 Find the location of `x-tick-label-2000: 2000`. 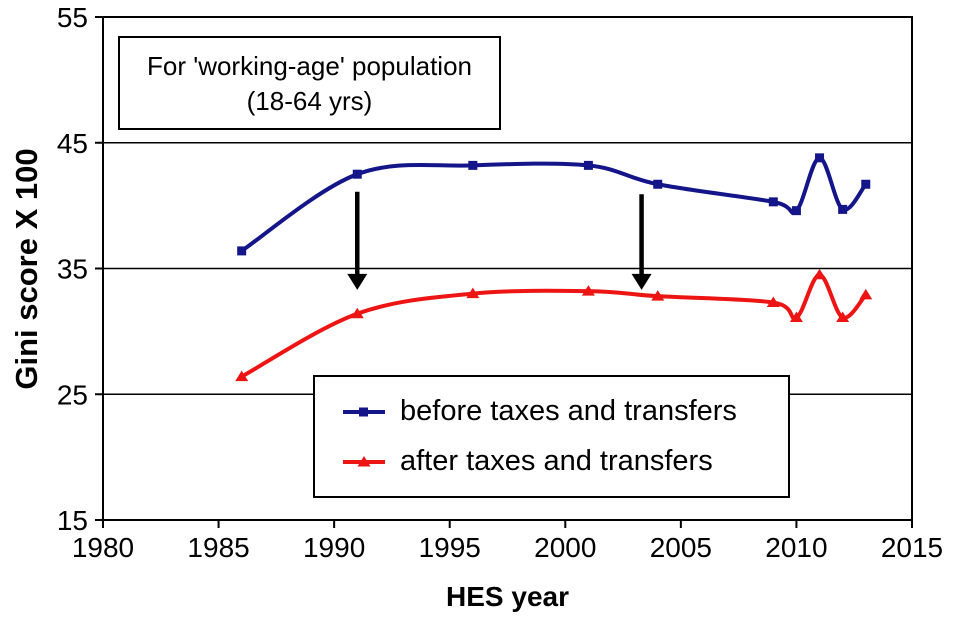

x-tick-label-2000: 2000 is located at coordinates (565, 547).